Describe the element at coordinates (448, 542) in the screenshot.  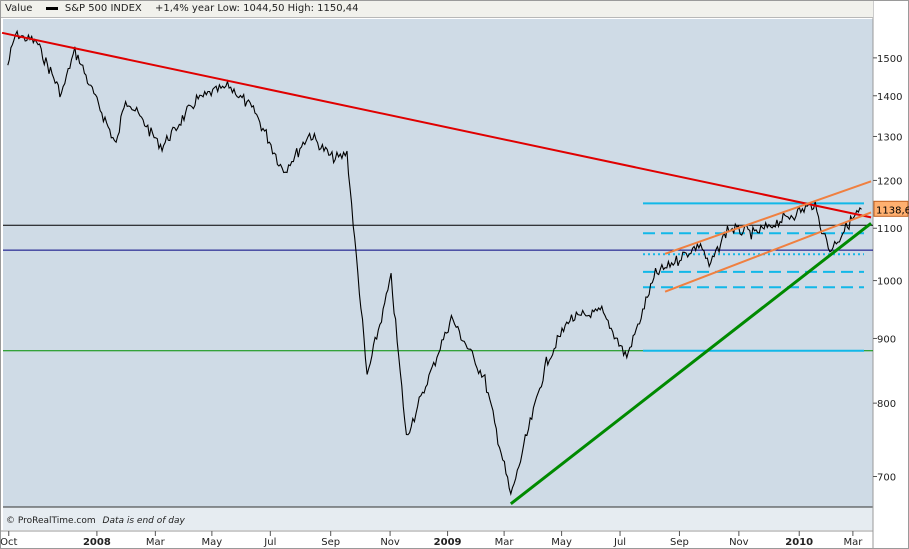
I see `x-tick-label: 2009` at that location.